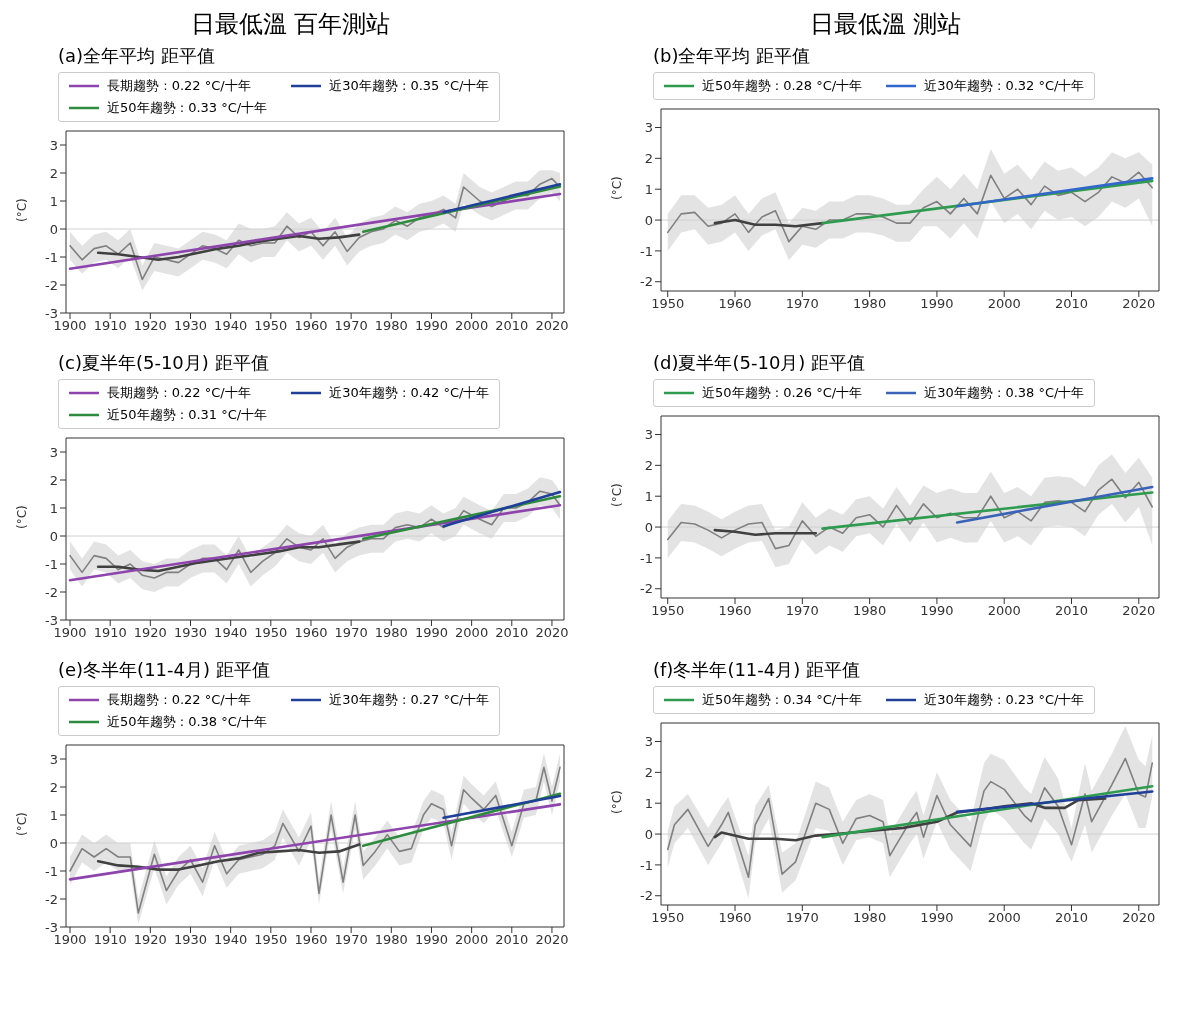 Image resolution: width=1181 pixels, height=1027 pixels. Describe the element at coordinates (164, 670) in the screenshot. I see `chart-title: (e)冬半年(11-4月) 距平值` at that location.